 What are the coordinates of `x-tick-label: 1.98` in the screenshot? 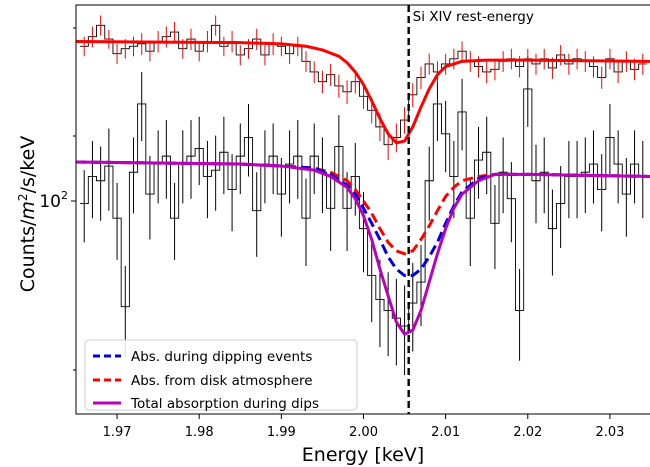 It's located at (199, 432).